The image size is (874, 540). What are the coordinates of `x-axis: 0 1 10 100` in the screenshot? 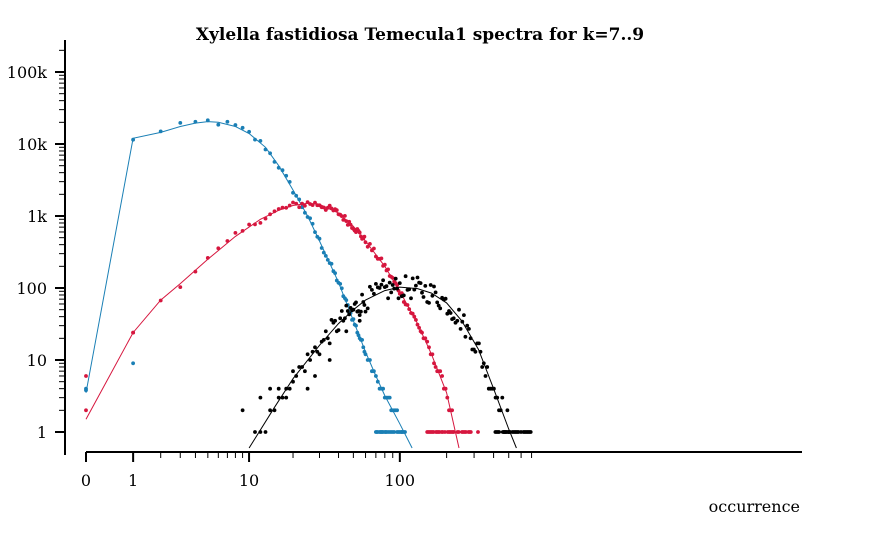 It's located at (441, 470).